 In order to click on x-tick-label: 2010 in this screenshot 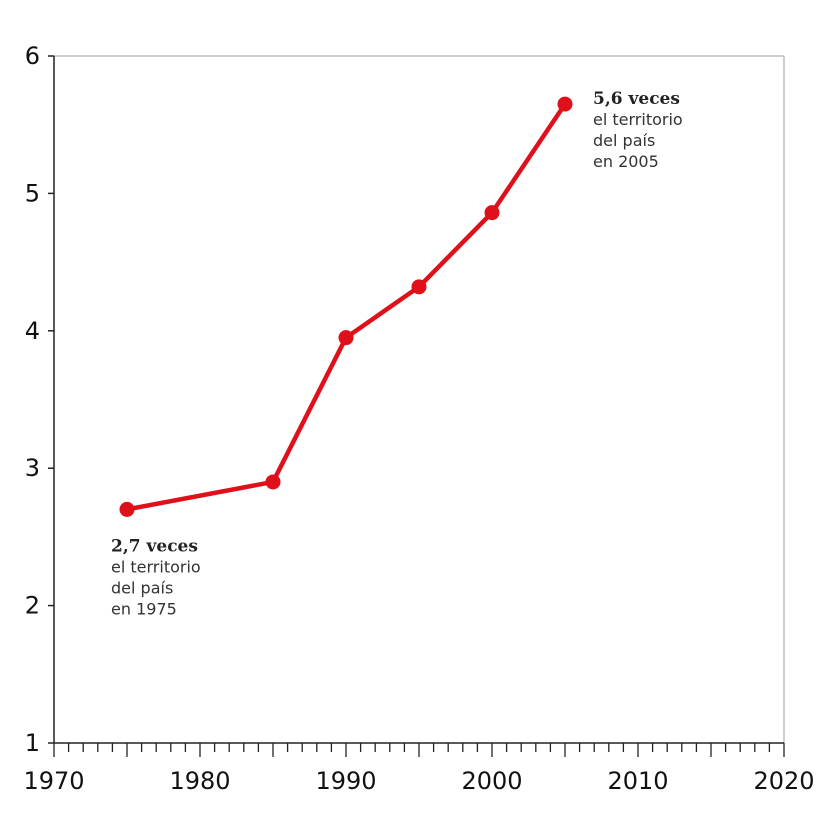, I will do `click(637, 781)`.